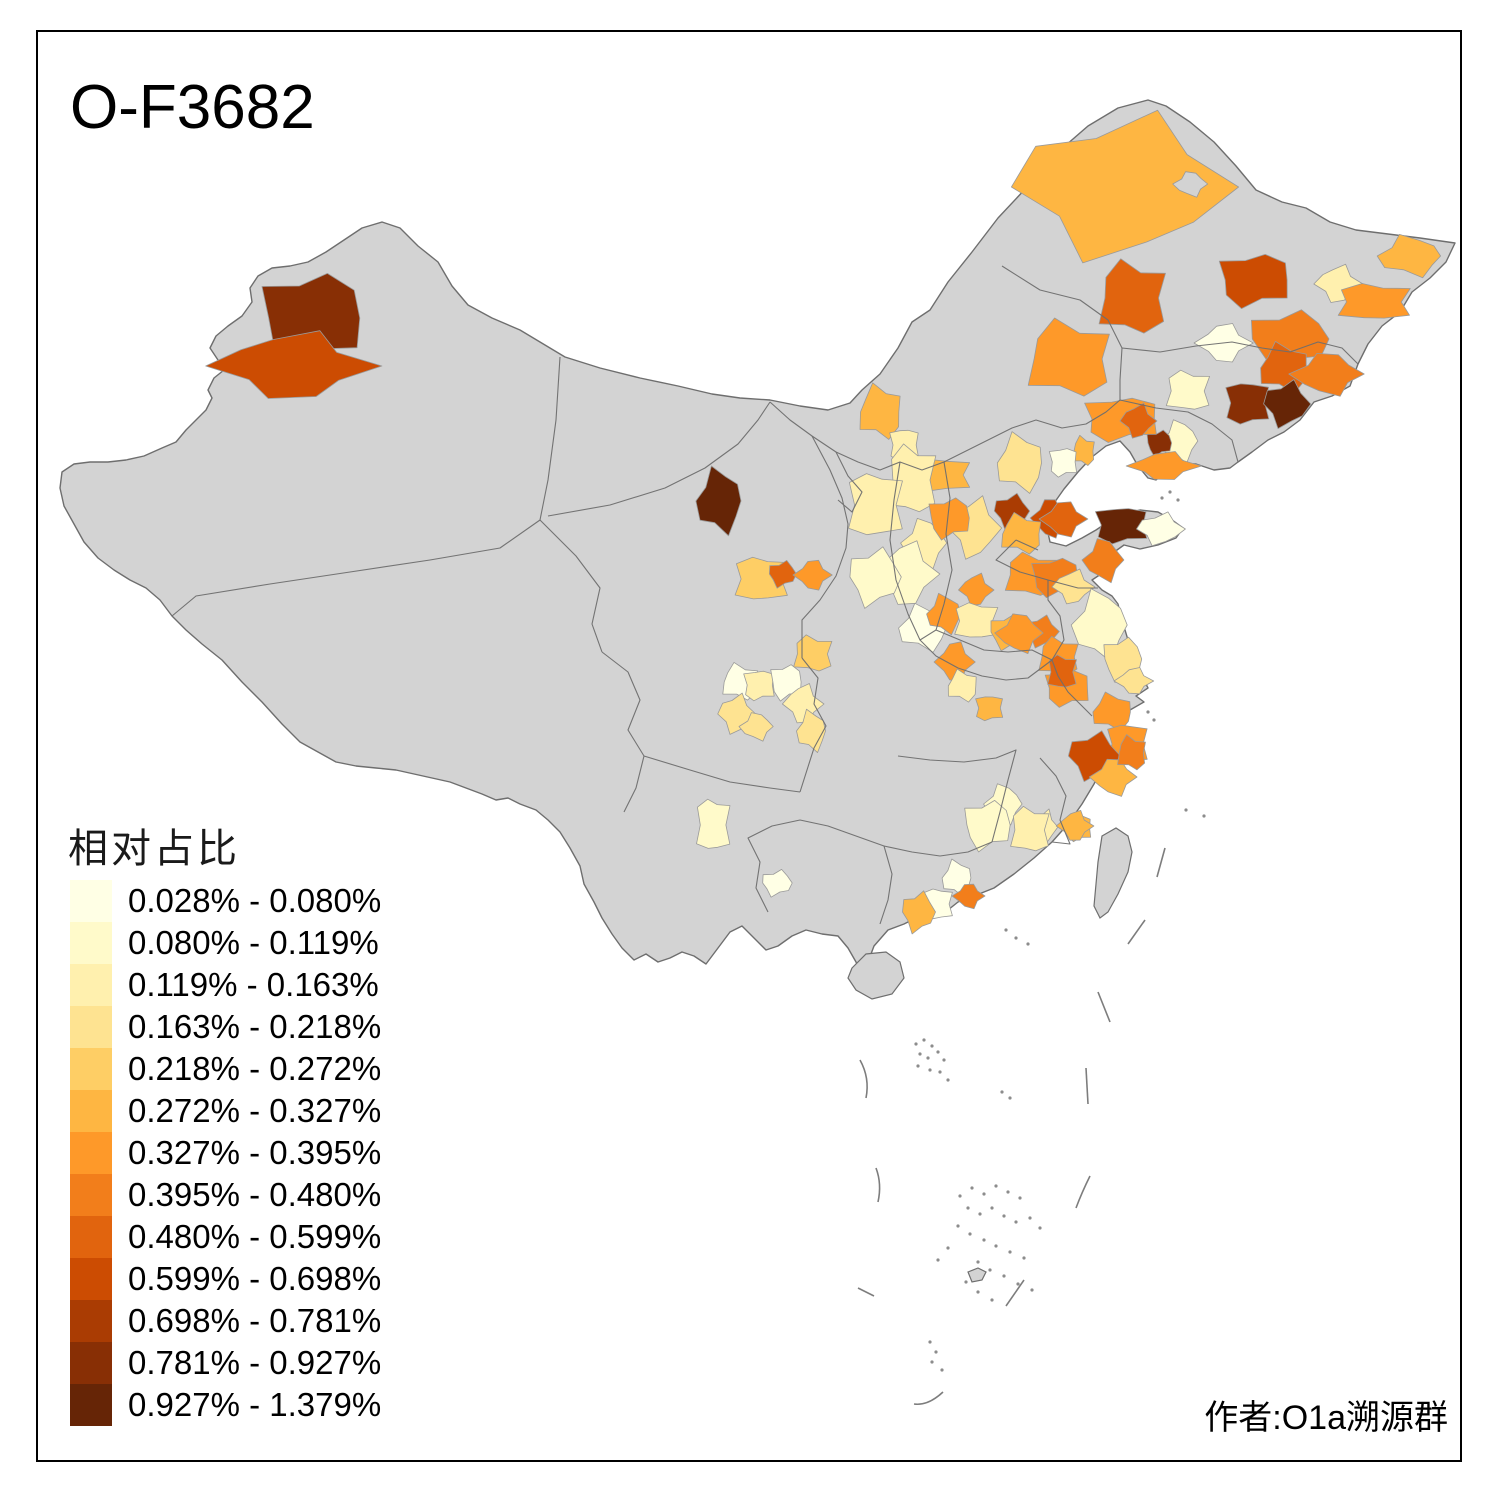 The image size is (1500, 1500). Describe the element at coordinates (192, 107) in the screenshot. I see `page-title: O-F3682` at that location.